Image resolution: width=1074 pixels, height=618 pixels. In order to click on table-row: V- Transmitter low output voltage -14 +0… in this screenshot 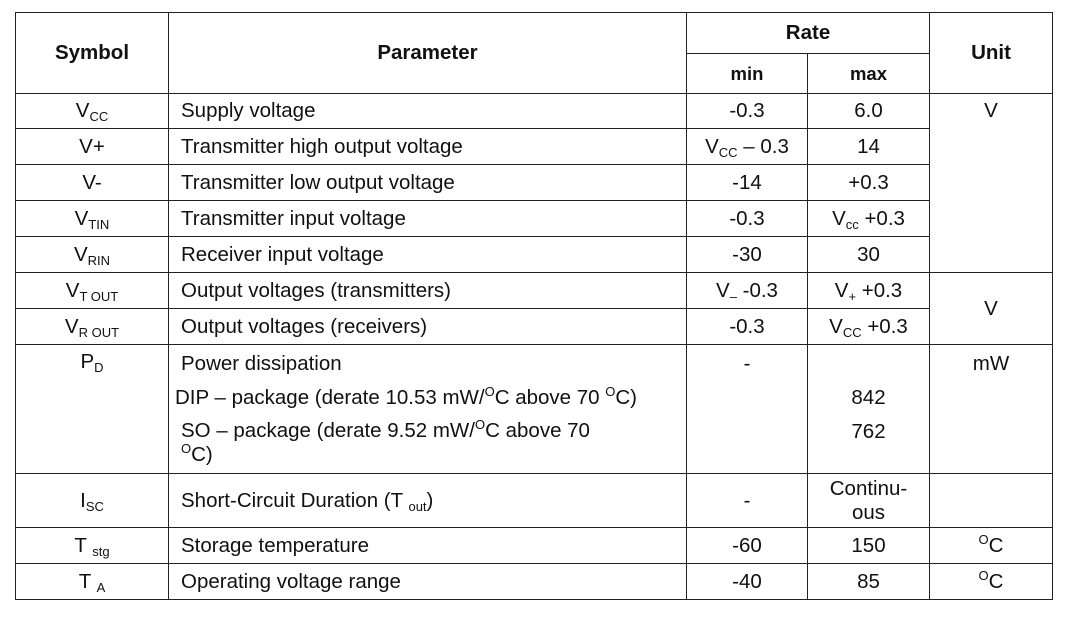, I will do `click(534, 182)`.